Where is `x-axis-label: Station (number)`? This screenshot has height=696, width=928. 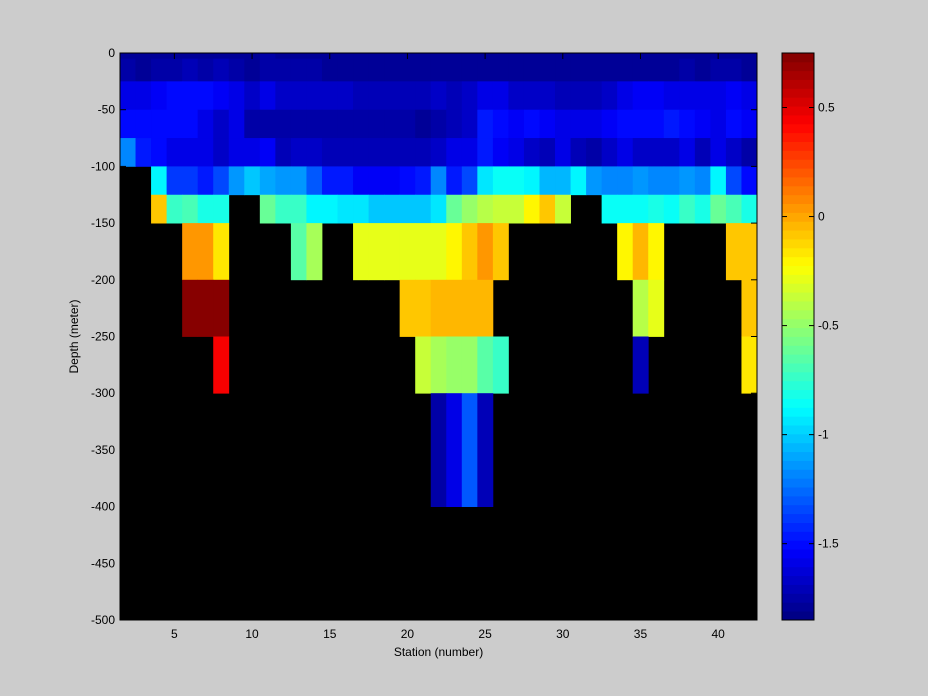
x-axis-label: Station (number) is located at coordinates (438, 652).